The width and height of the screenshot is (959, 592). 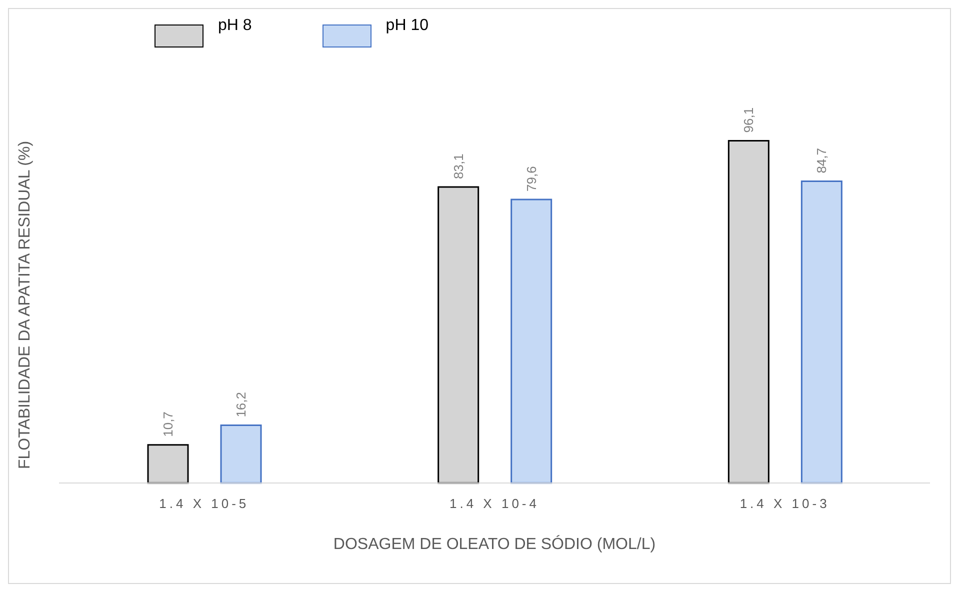 What do you see at coordinates (495, 504) in the screenshot?
I see `x-tick-label: 1.4 X 10-4` at bounding box center [495, 504].